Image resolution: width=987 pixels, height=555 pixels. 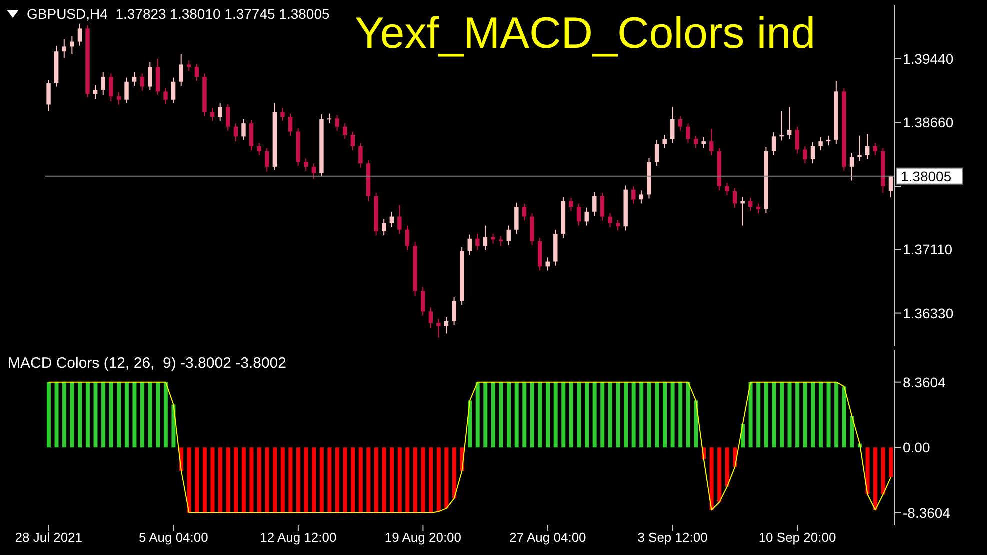 I want to click on chart-title: MACD Colors (12, 26, 9) -3.8002 -3.8002, so click(x=147, y=363).